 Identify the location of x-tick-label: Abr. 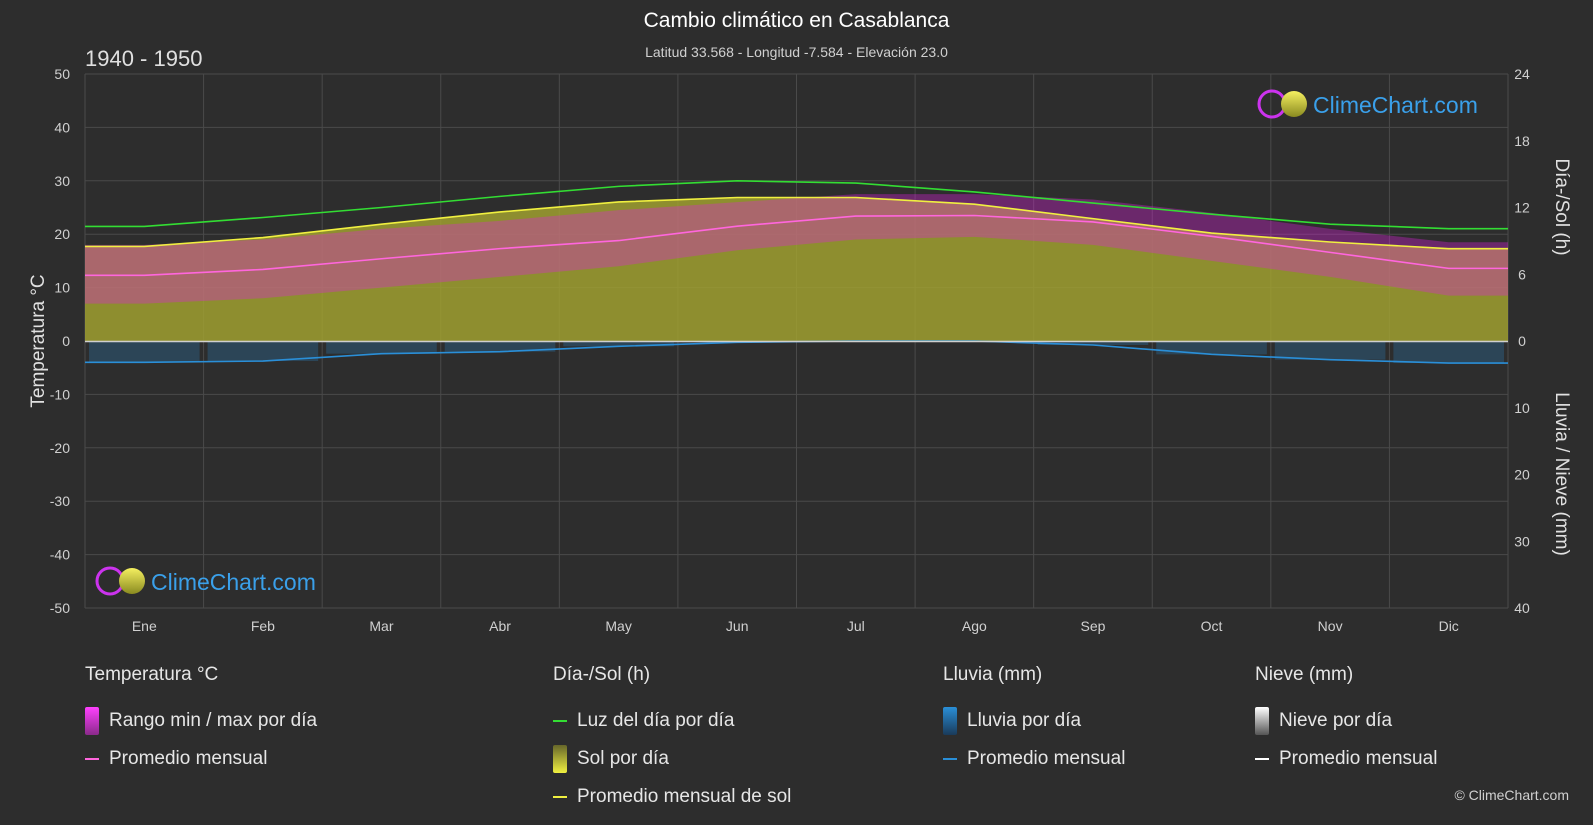
(500, 626).